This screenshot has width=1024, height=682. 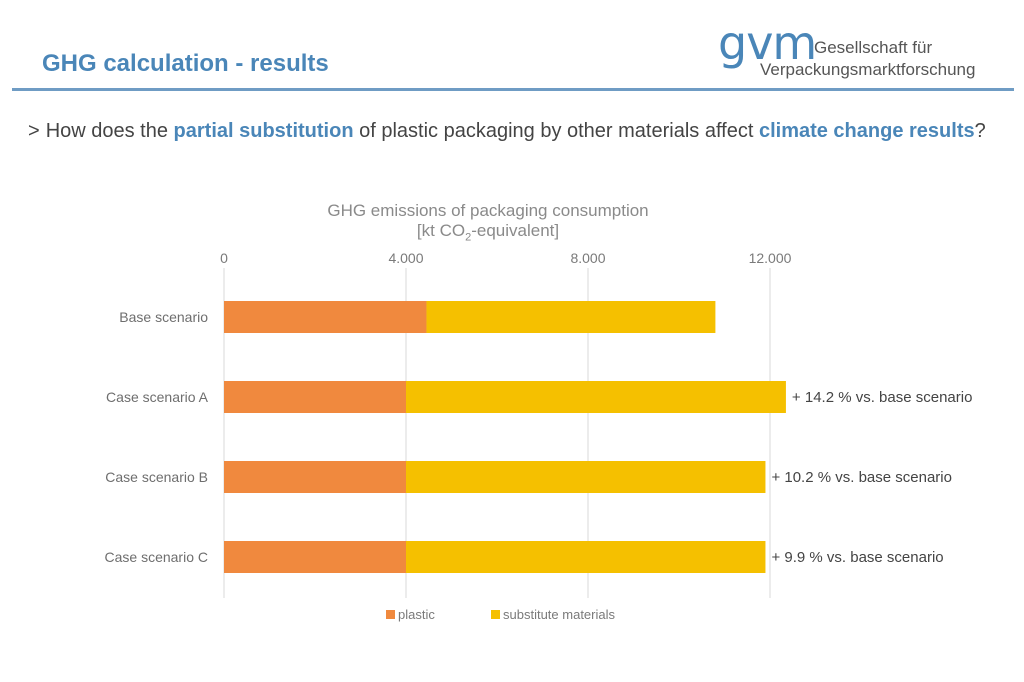 What do you see at coordinates (156, 477) in the screenshot?
I see `category-label: Case scenario B` at bounding box center [156, 477].